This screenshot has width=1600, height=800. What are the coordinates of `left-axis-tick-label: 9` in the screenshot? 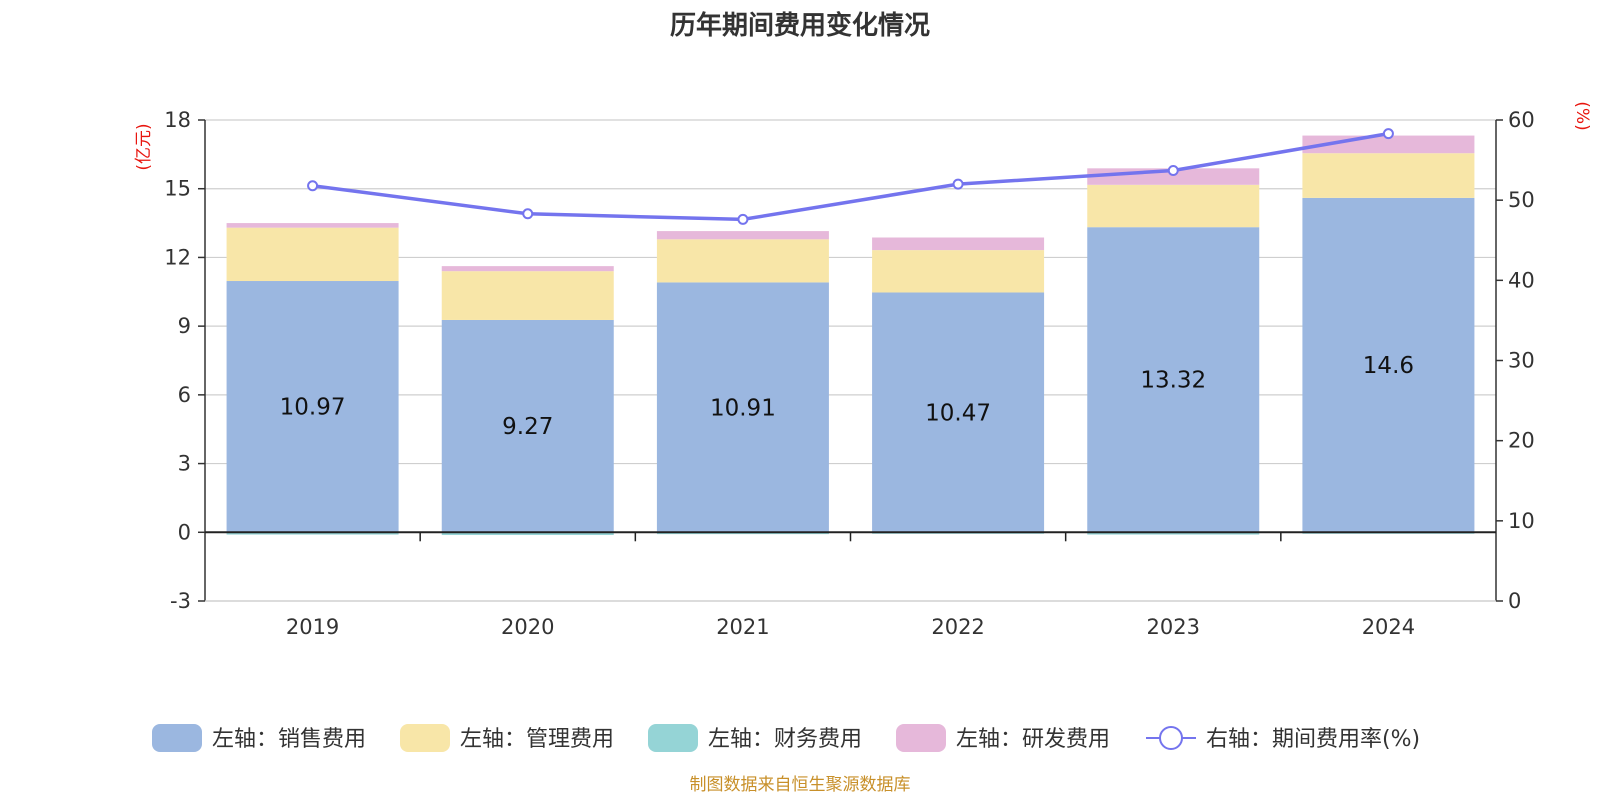 It's located at (184, 326).